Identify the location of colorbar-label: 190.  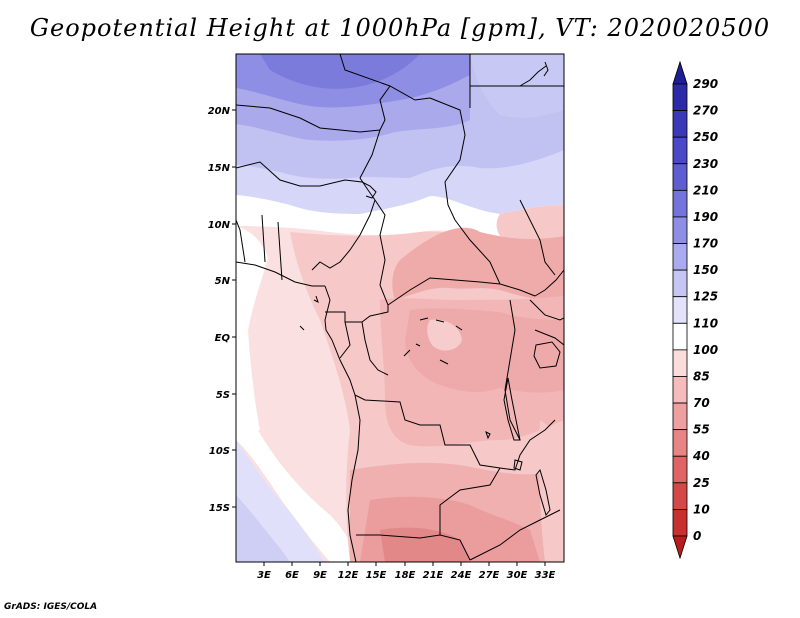
(705, 217).